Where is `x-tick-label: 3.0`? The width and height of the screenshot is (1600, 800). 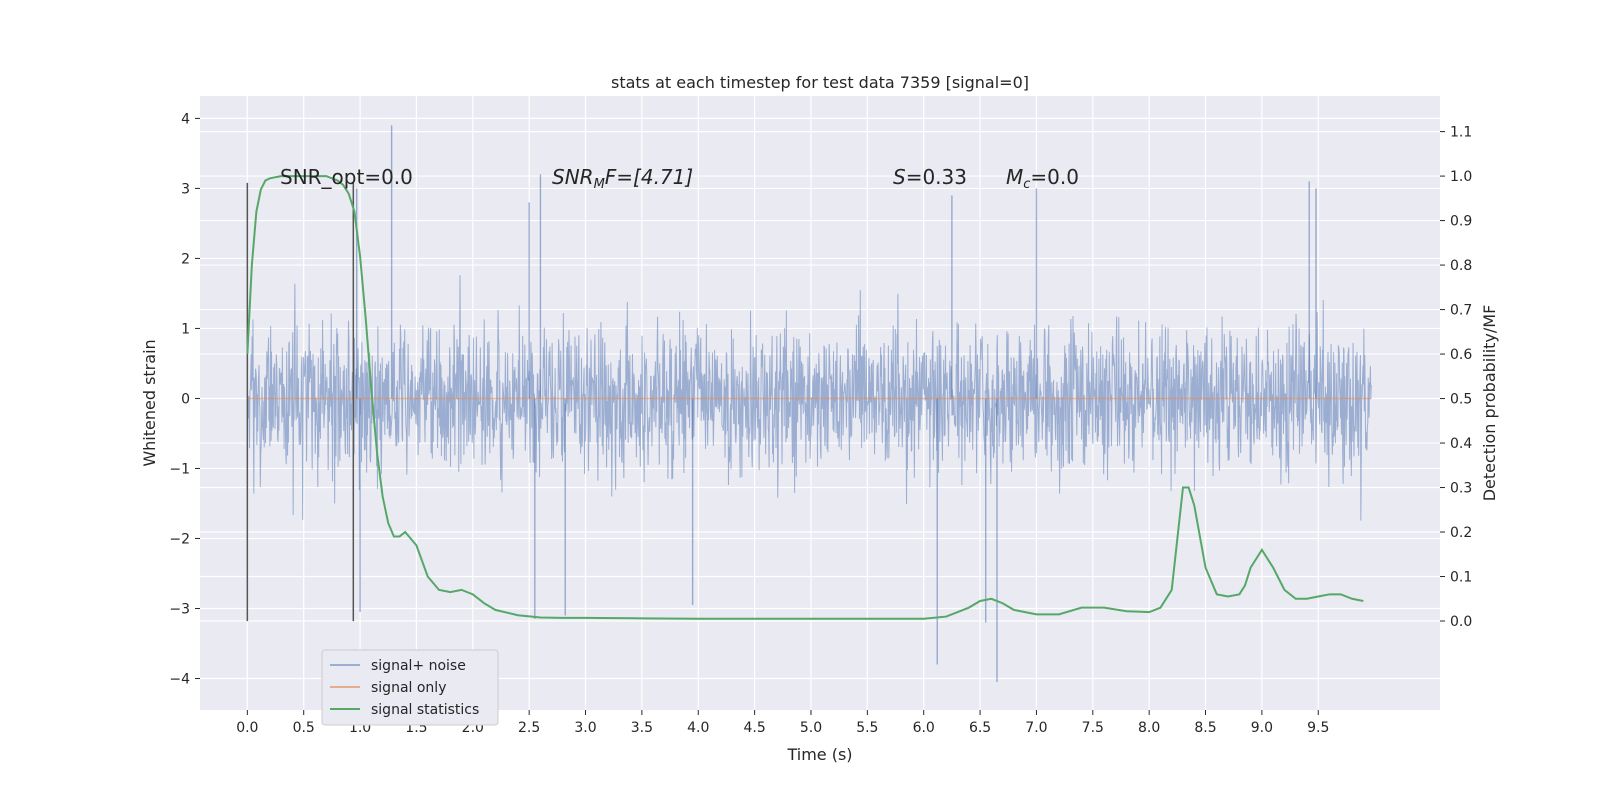 x-tick-label: 3.0 is located at coordinates (585, 728).